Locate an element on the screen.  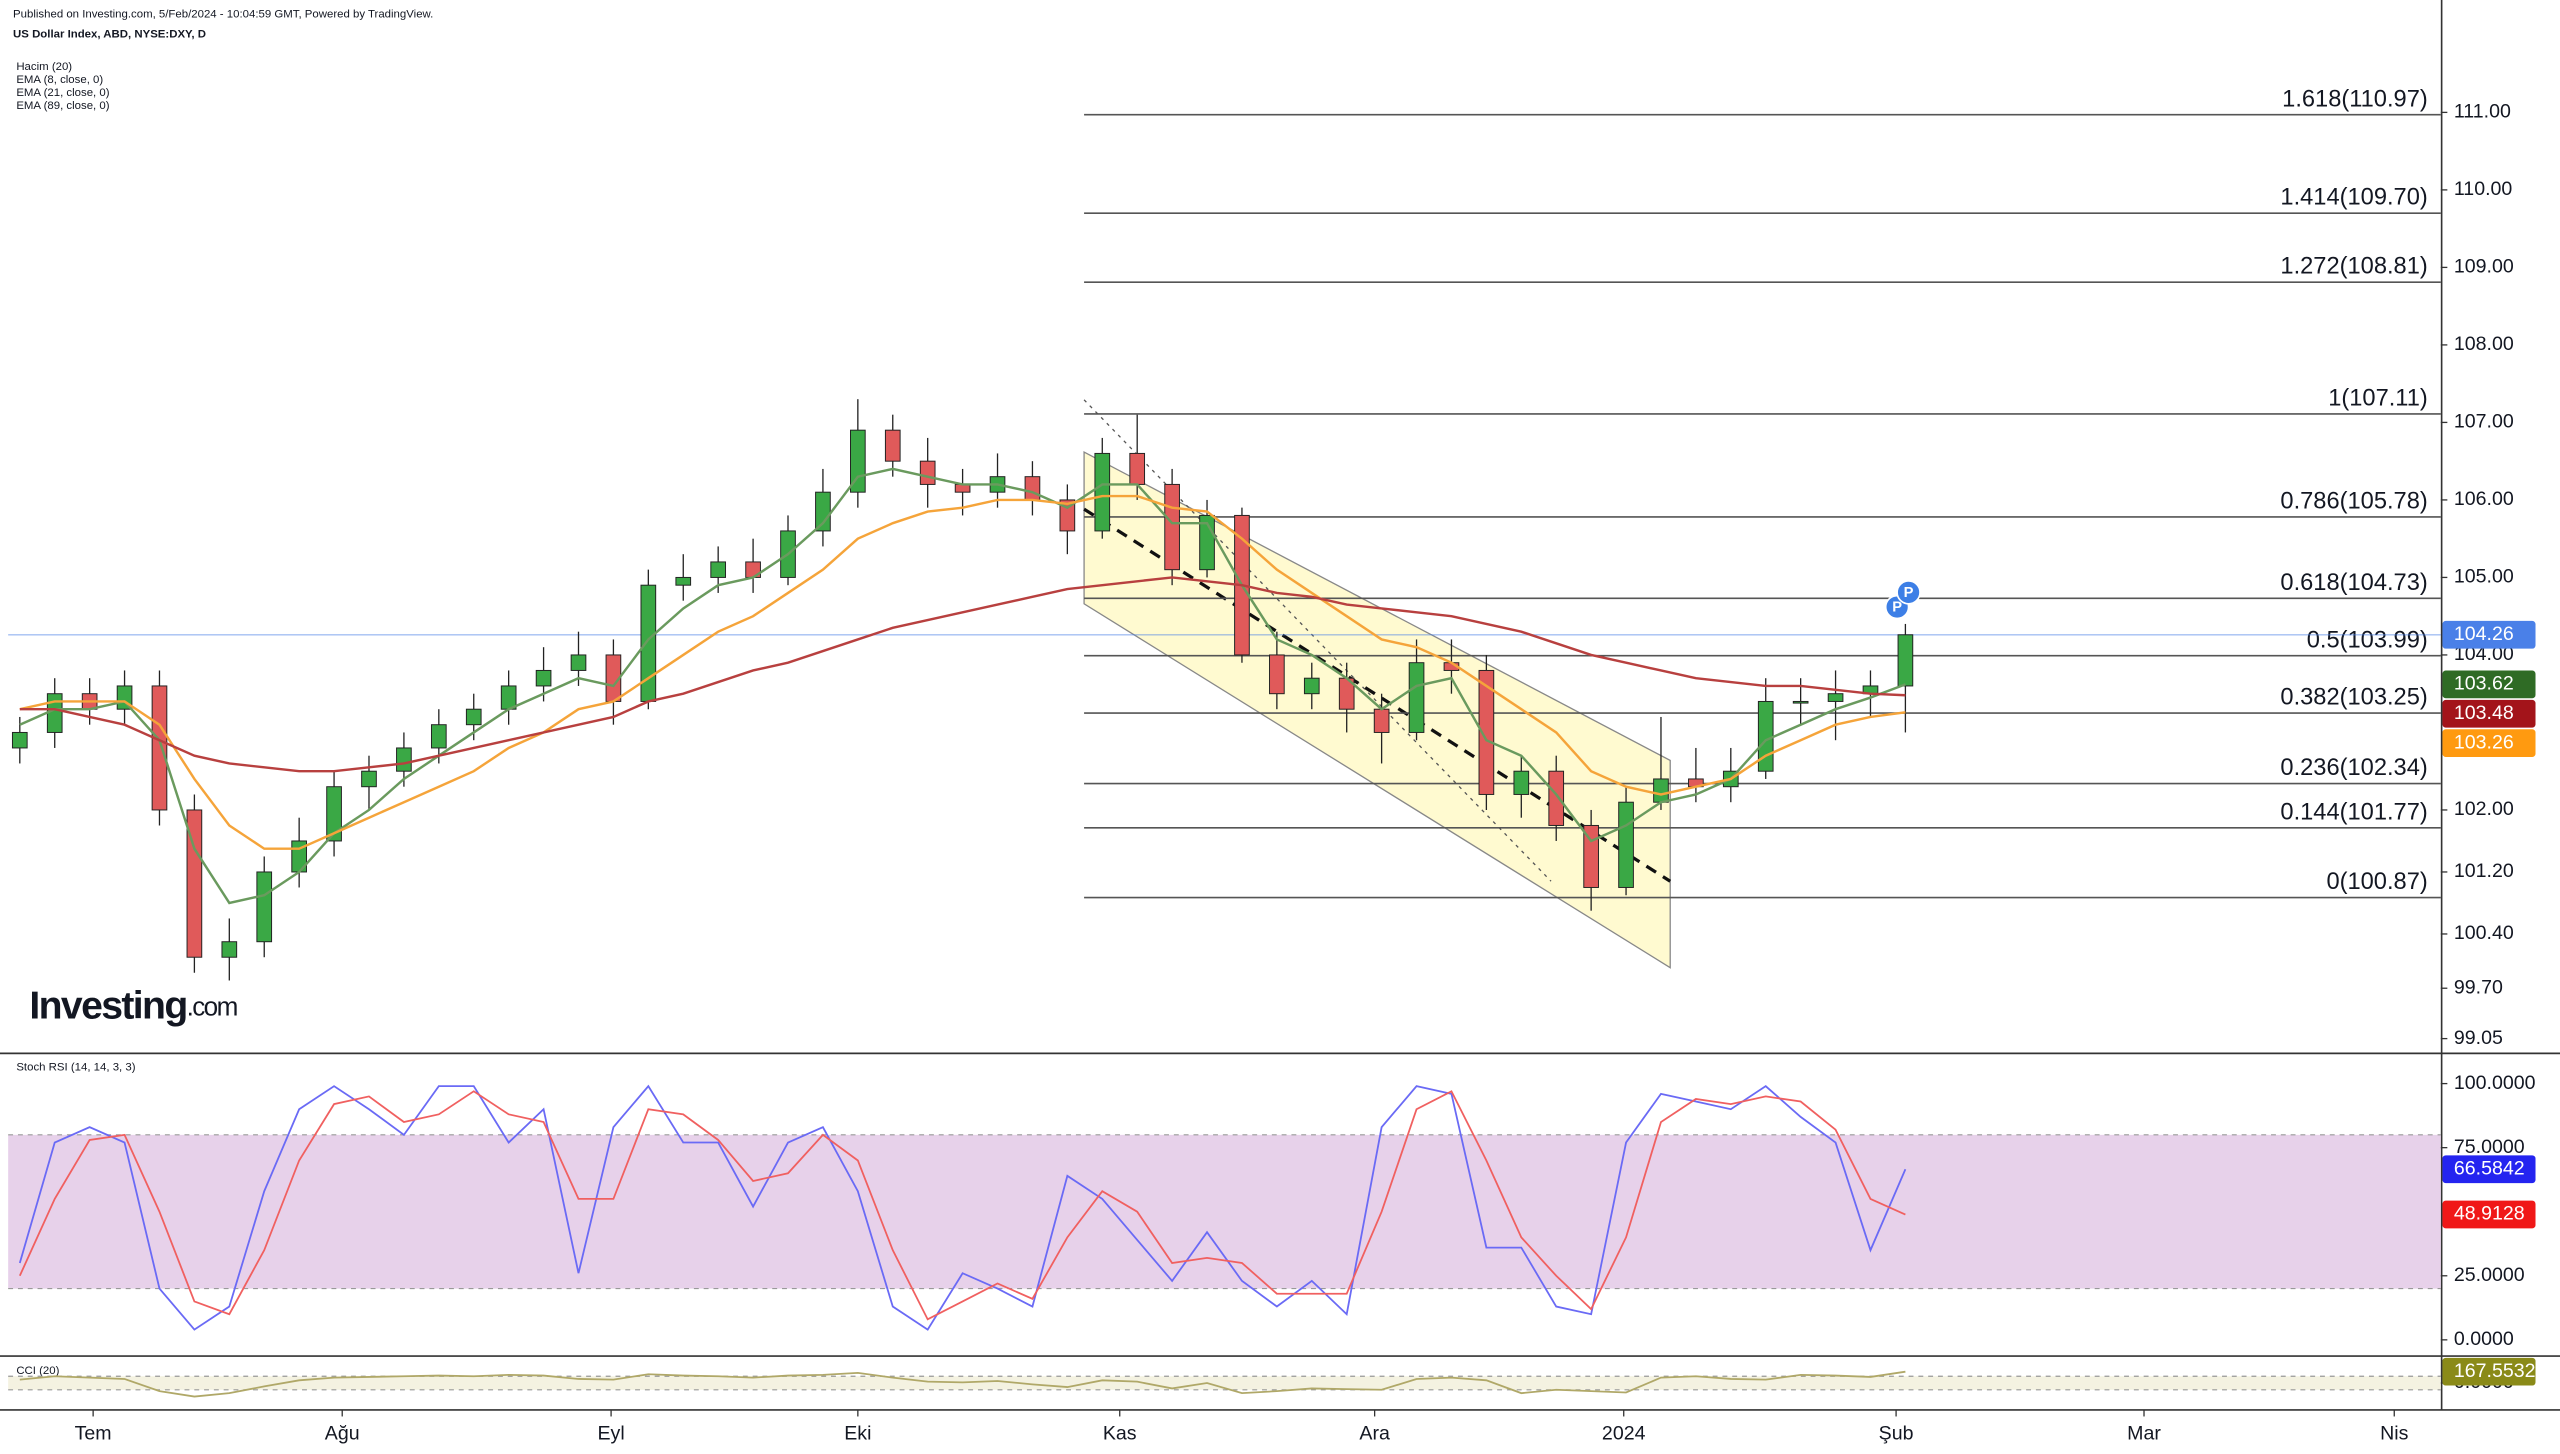
y-tick-label: 100.0000 is located at coordinates (2495, 1083).